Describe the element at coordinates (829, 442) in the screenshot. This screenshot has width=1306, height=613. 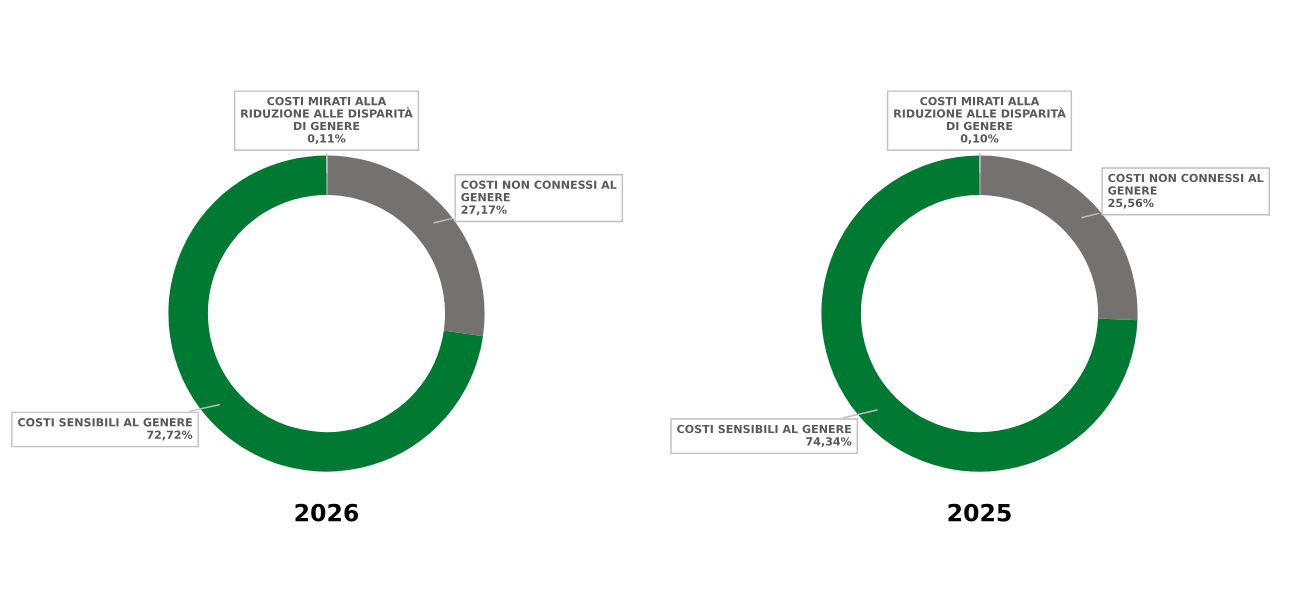
I see `data-label: 74,34%` at that location.